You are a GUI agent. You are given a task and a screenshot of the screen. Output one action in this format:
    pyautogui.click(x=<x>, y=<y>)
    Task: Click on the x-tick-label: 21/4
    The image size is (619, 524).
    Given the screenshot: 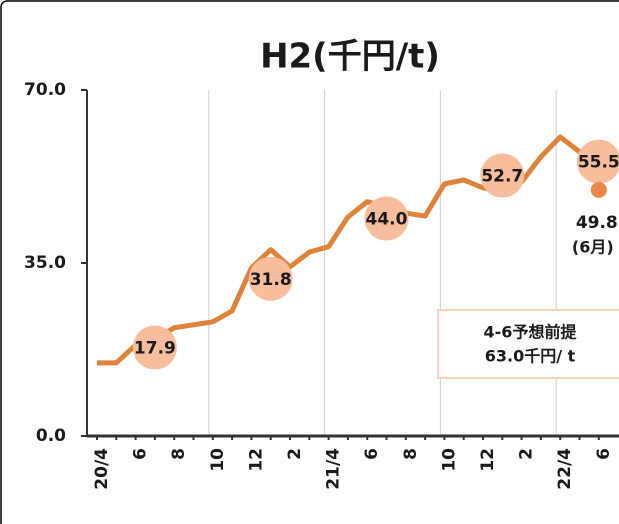 What is the action you would take?
    pyautogui.click(x=334, y=469)
    